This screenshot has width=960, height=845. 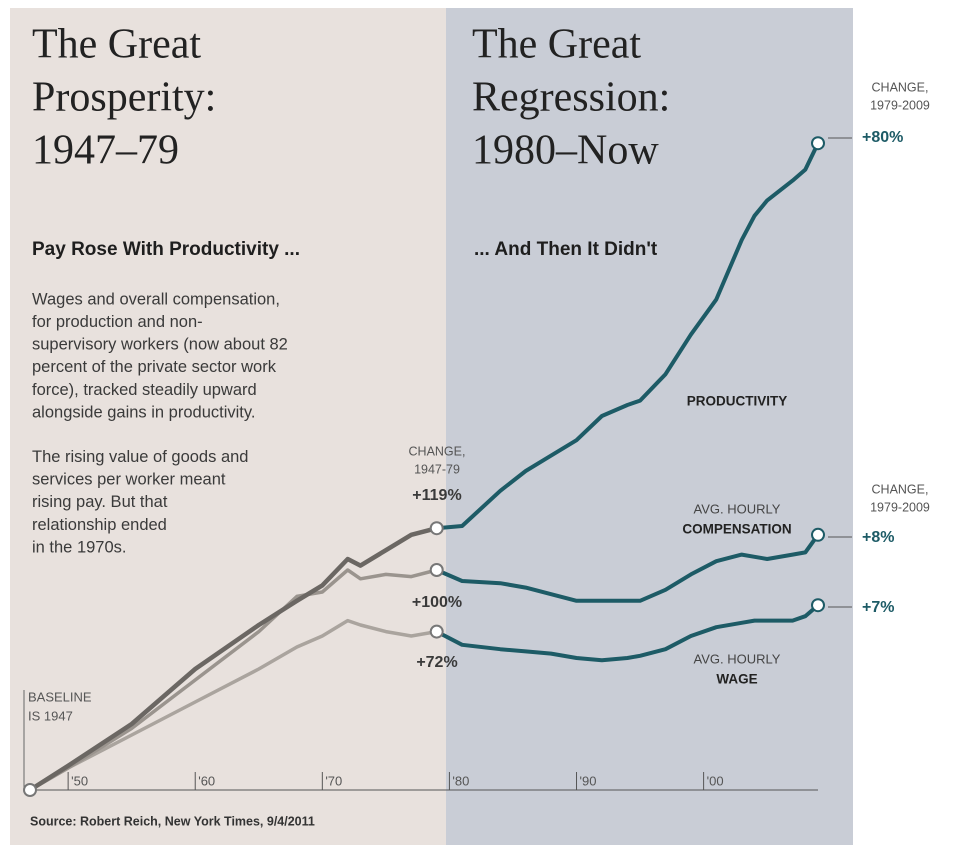 I want to click on paragraph-line: rising pay. But that, so click(x=100, y=502).